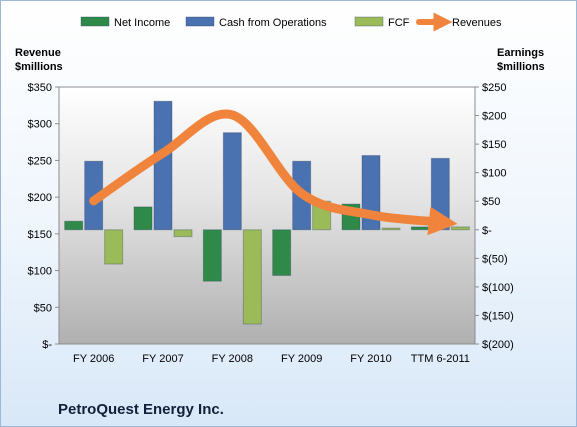 This screenshot has height=427, width=577. Describe the element at coordinates (494, 117) in the screenshot. I see `right-tick-label: $200` at that location.